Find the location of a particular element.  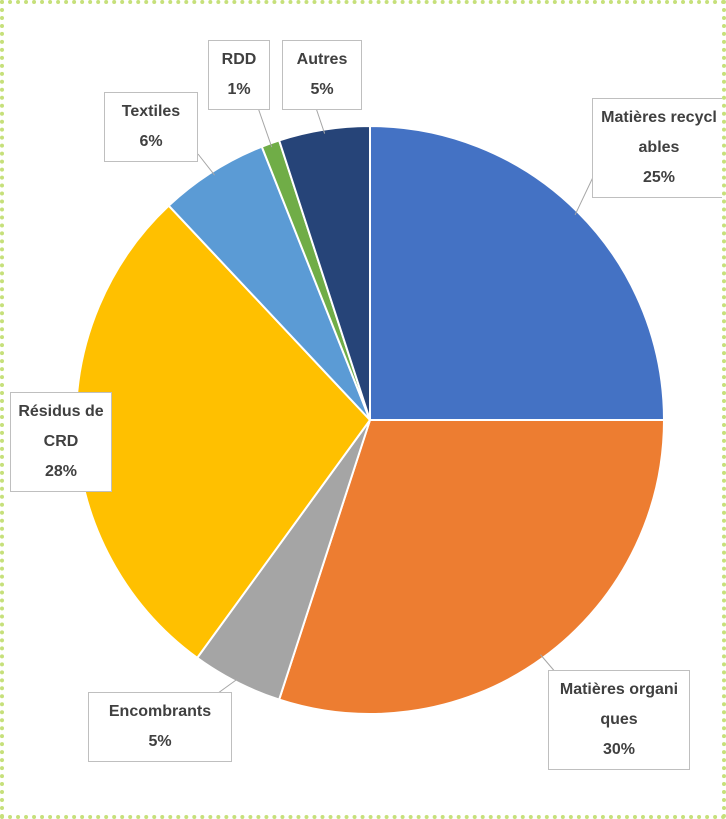

label-value: 30% is located at coordinates (619, 749).